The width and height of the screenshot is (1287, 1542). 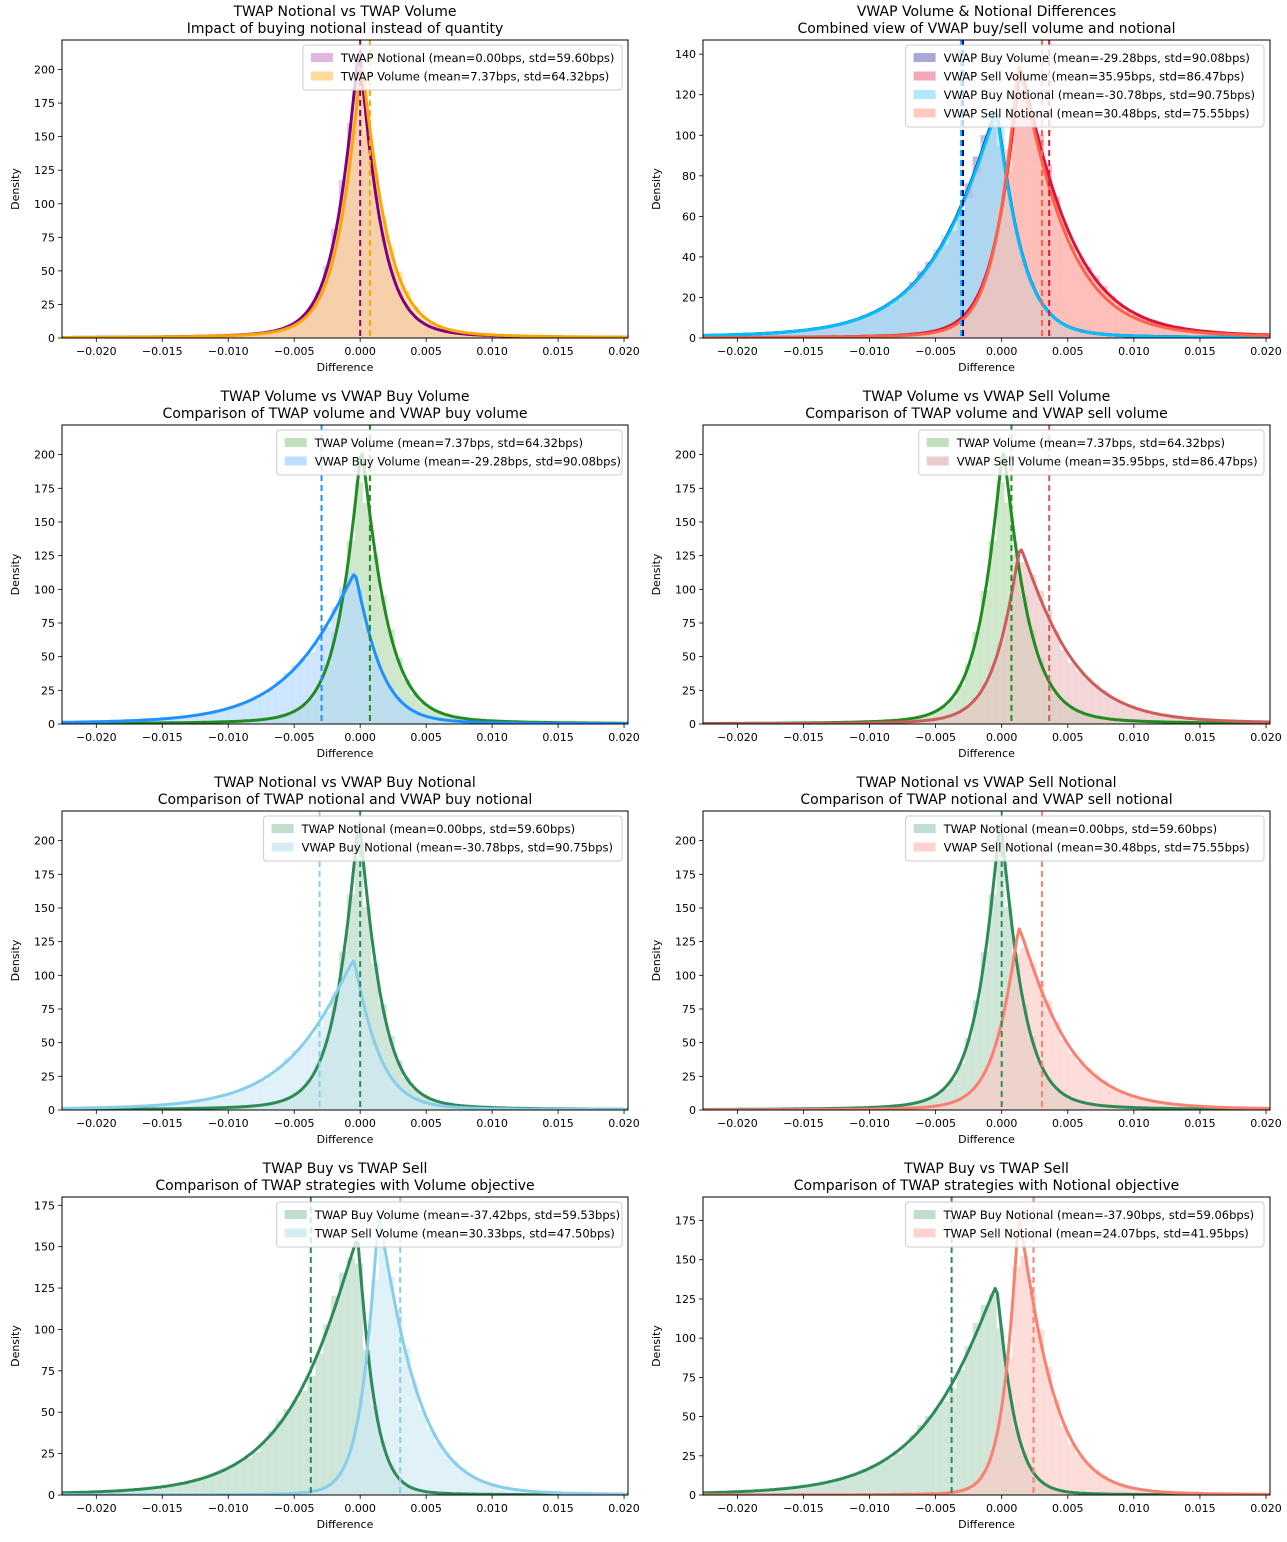 I want to click on x-tick-label: 0.000, so click(x=360, y=737).